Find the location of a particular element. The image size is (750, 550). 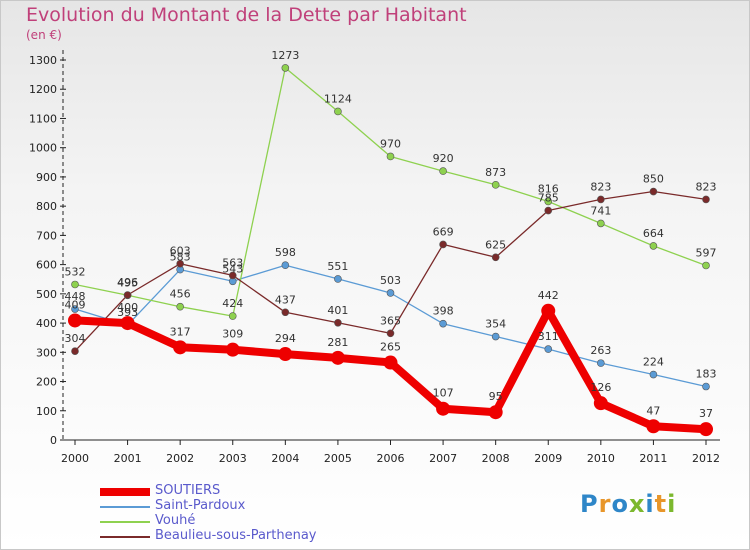

data-label-soutiers: 400 is located at coordinates (127, 307).